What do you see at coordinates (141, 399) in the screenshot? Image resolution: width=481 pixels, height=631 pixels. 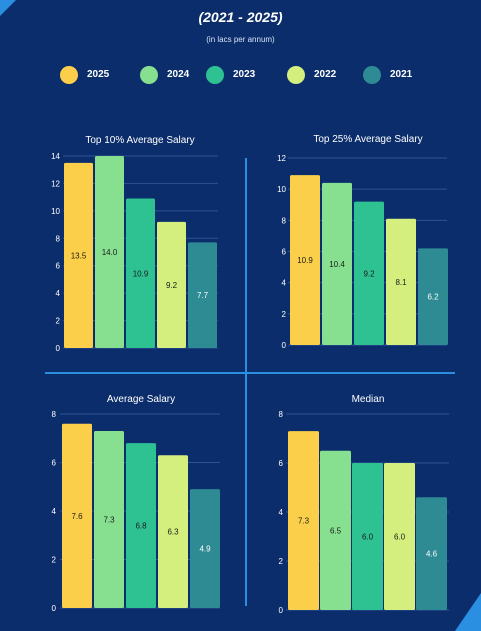 I see `chart-title: Average Salary` at bounding box center [141, 399].